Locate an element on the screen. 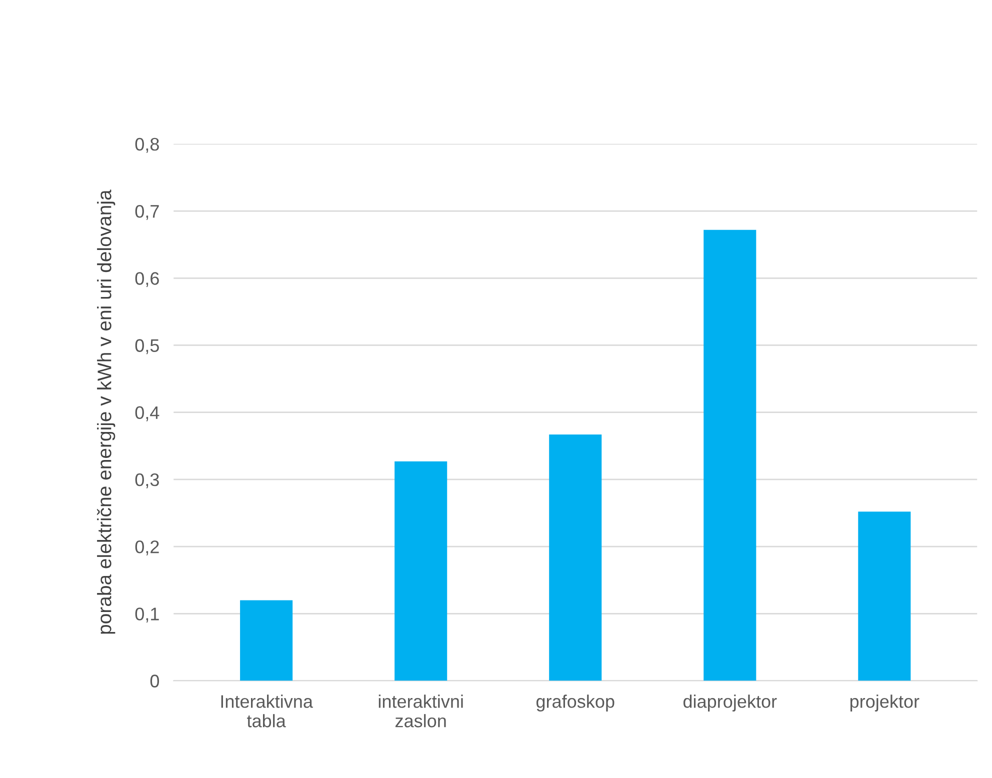 The height and width of the screenshot is (778, 992). x-tick-label: diaprojektor is located at coordinates (730, 703).